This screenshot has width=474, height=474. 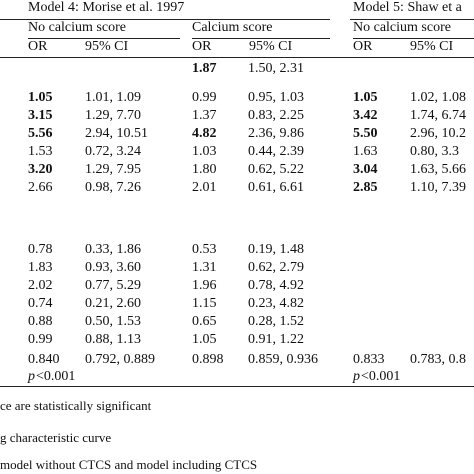 What do you see at coordinates (365, 151) in the screenshot?
I see `odds-ratio: 1.63` at bounding box center [365, 151].